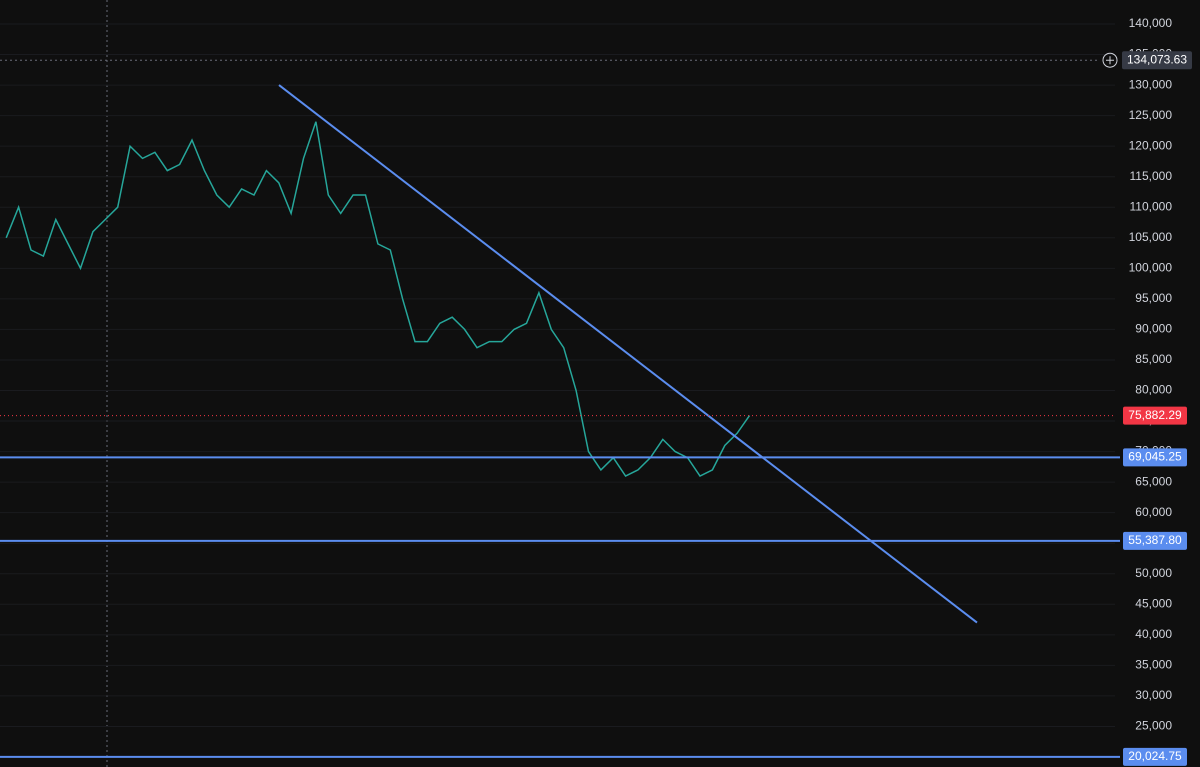 This screenshot has height=767, width=1200. I want to click on level-label: 20,024.75, so click(1155, 756).